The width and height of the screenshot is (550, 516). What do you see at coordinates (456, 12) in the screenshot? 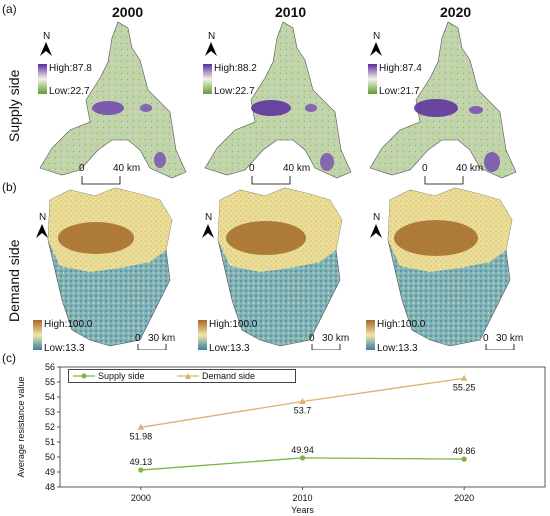
I see `year-2020-label: 2020` at bounding box center [456, 12].